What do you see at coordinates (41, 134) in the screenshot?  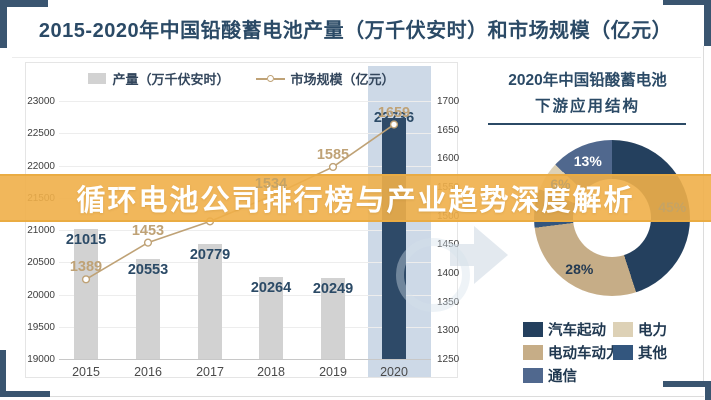 I see `y-axis-tick-left: 22500` at bounding box center [41, 134].